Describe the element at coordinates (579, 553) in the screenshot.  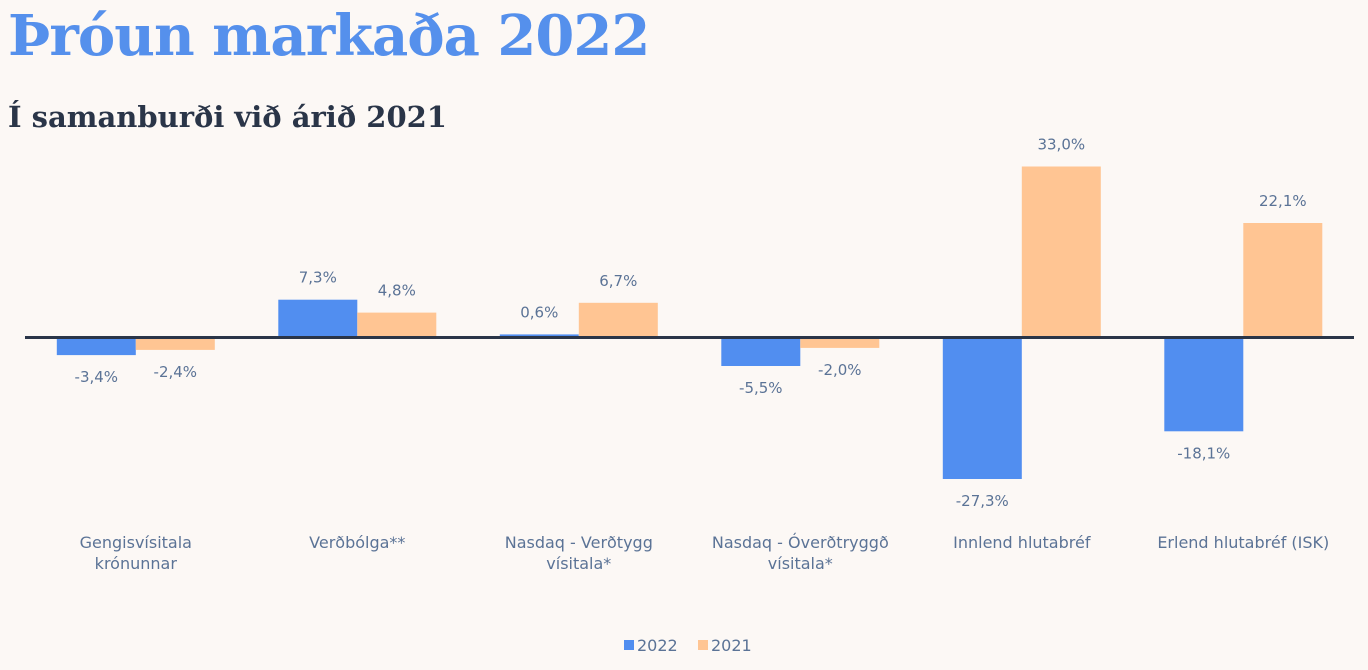
I see `category-label-3: Nasdaq - Verðtygg vísitala*` at that location.